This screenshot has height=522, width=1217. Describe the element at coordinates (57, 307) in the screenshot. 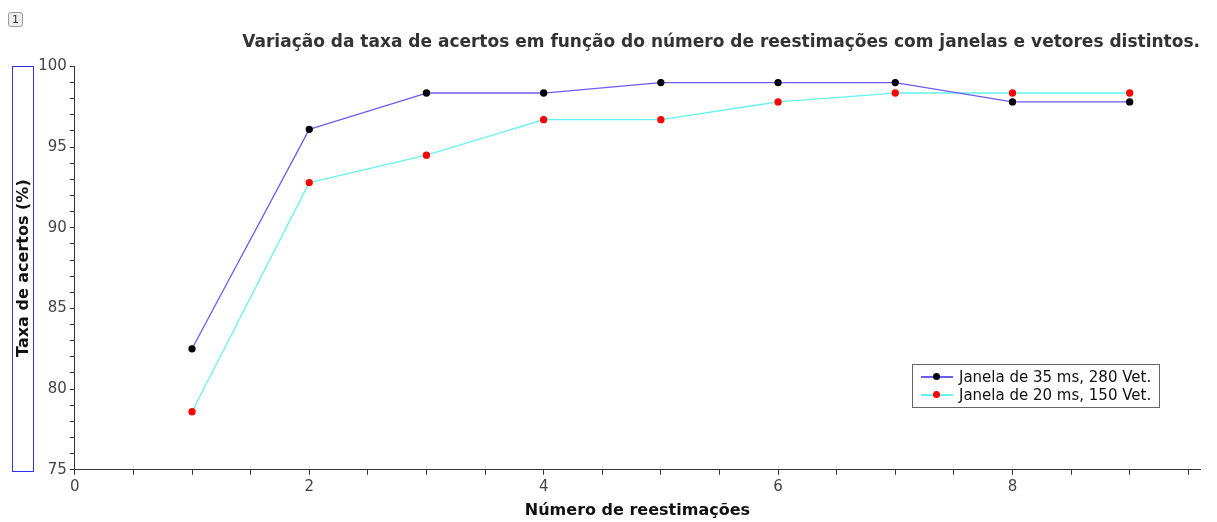

I see `y-tick-label: 85` at that location.